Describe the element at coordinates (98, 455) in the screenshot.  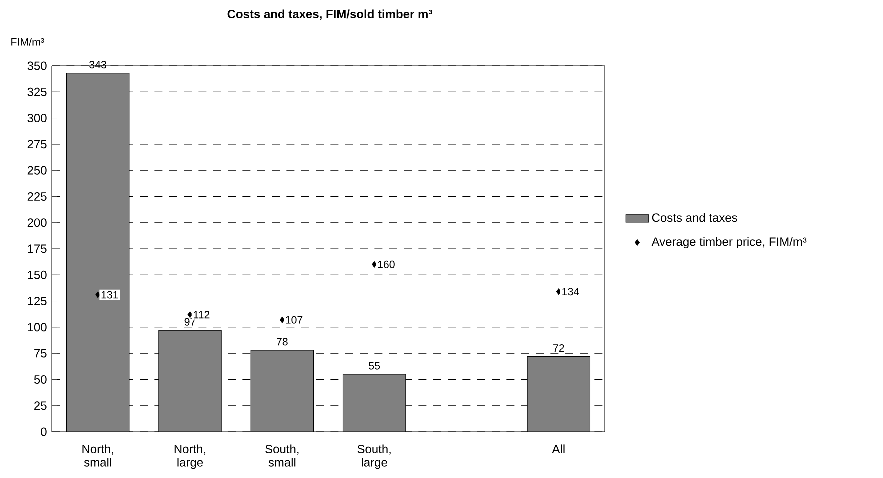
I see `x-tick-label: North, small` at that location.